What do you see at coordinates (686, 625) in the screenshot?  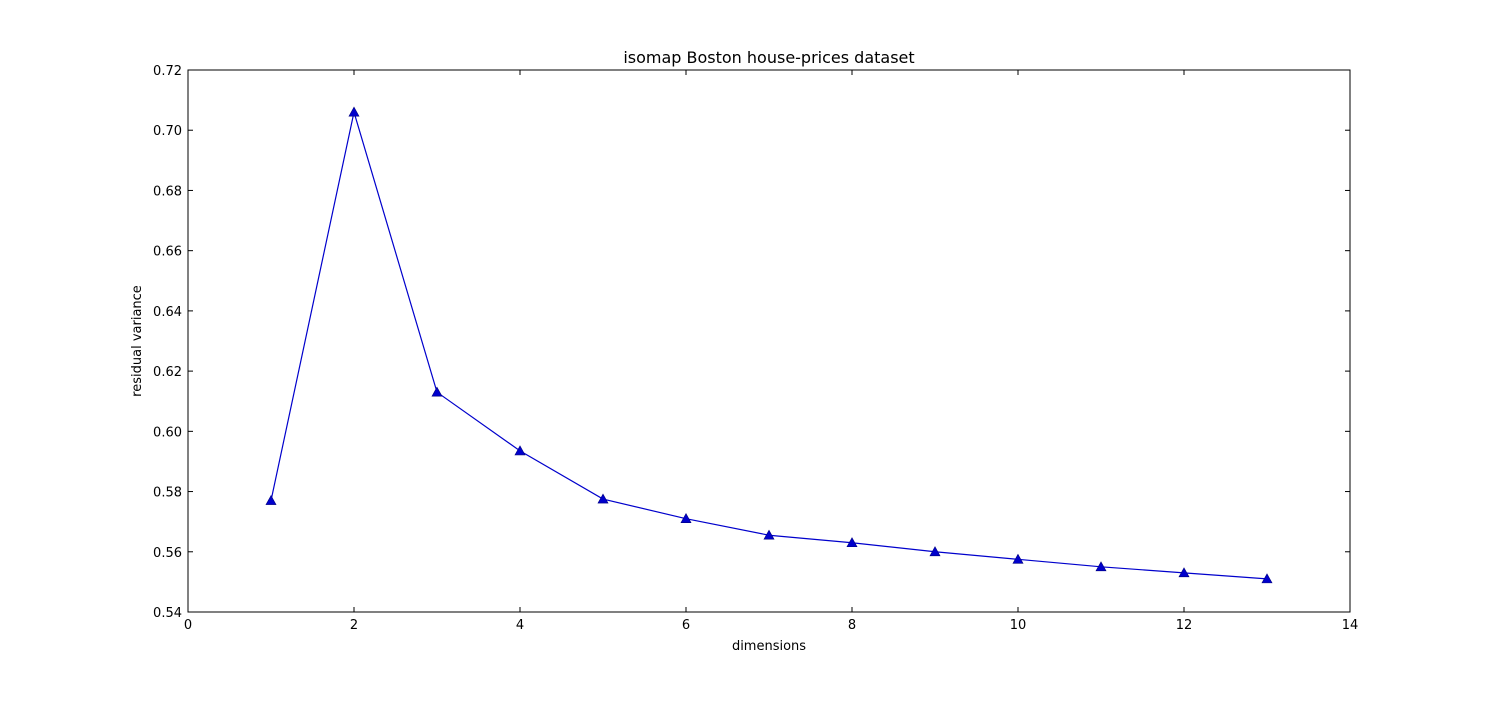 I see `x-tick-label: 6` at bounding box center [686, 625].